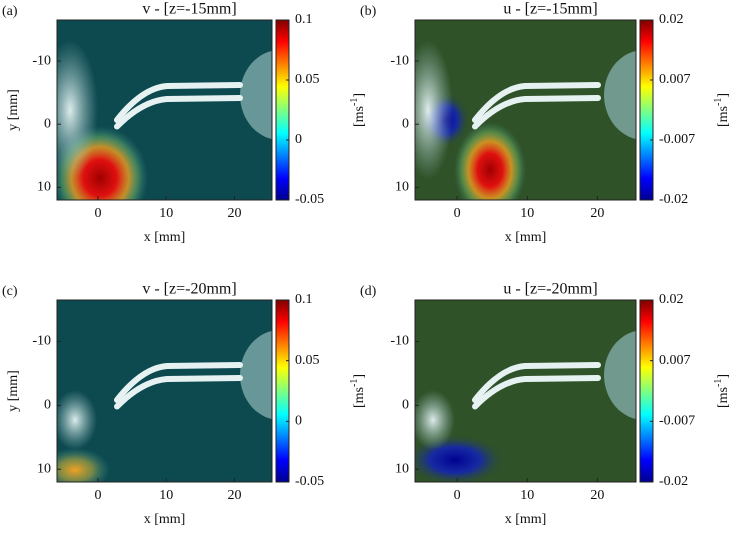 The width and height of the screenshot is (749, 536). What do you see at coordinates (368, 11) in the screenshot?
I see `panel-label: (b)` at bounding box center [368, 11].